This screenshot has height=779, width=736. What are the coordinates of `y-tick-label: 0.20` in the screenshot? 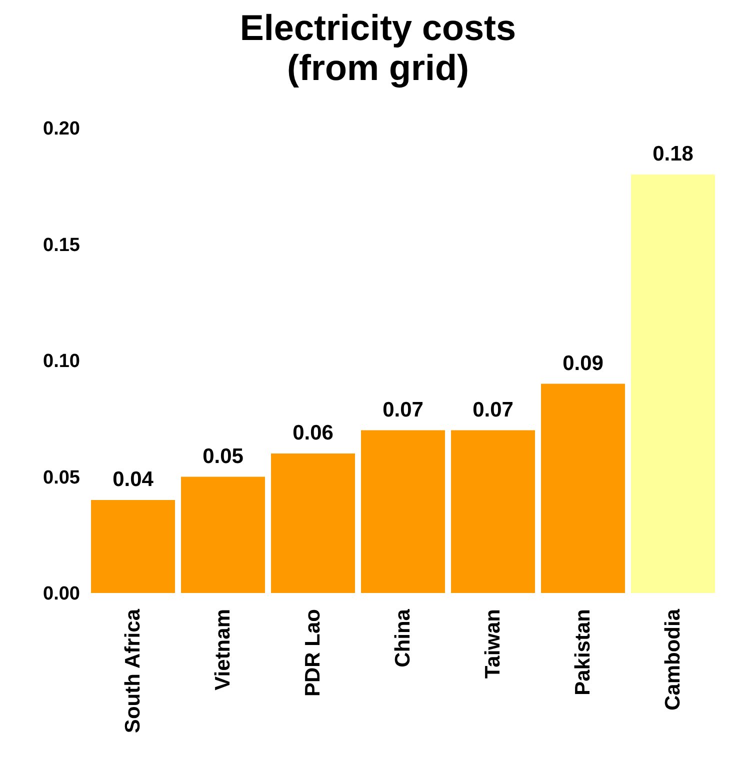 It's located at (61, 129).